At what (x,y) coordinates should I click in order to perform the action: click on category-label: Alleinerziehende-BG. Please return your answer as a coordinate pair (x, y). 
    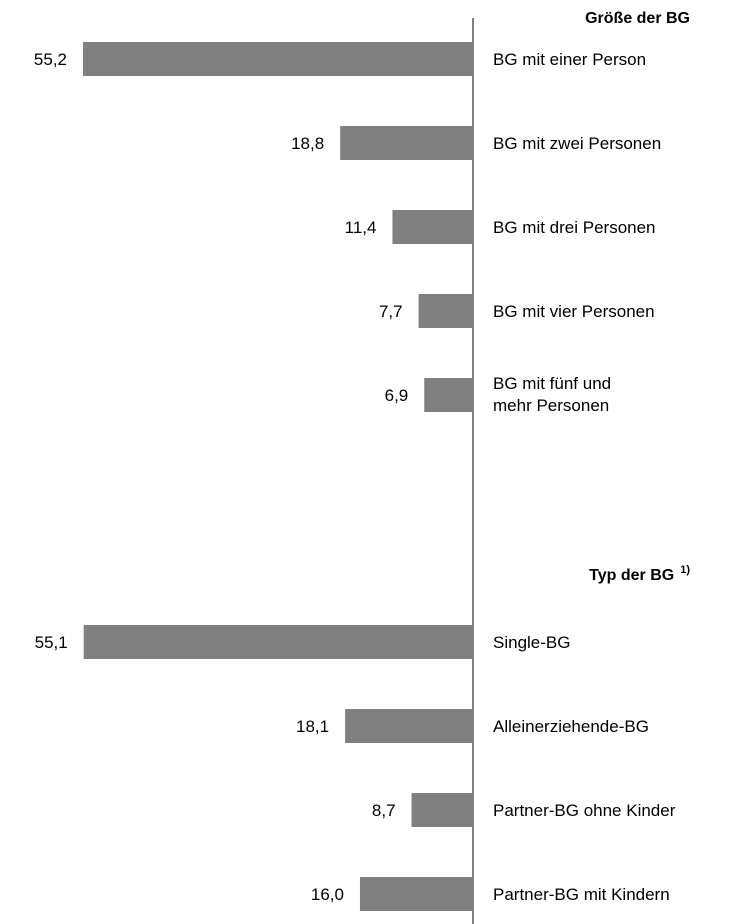
    Looking at the image, I should click on (571, 726).